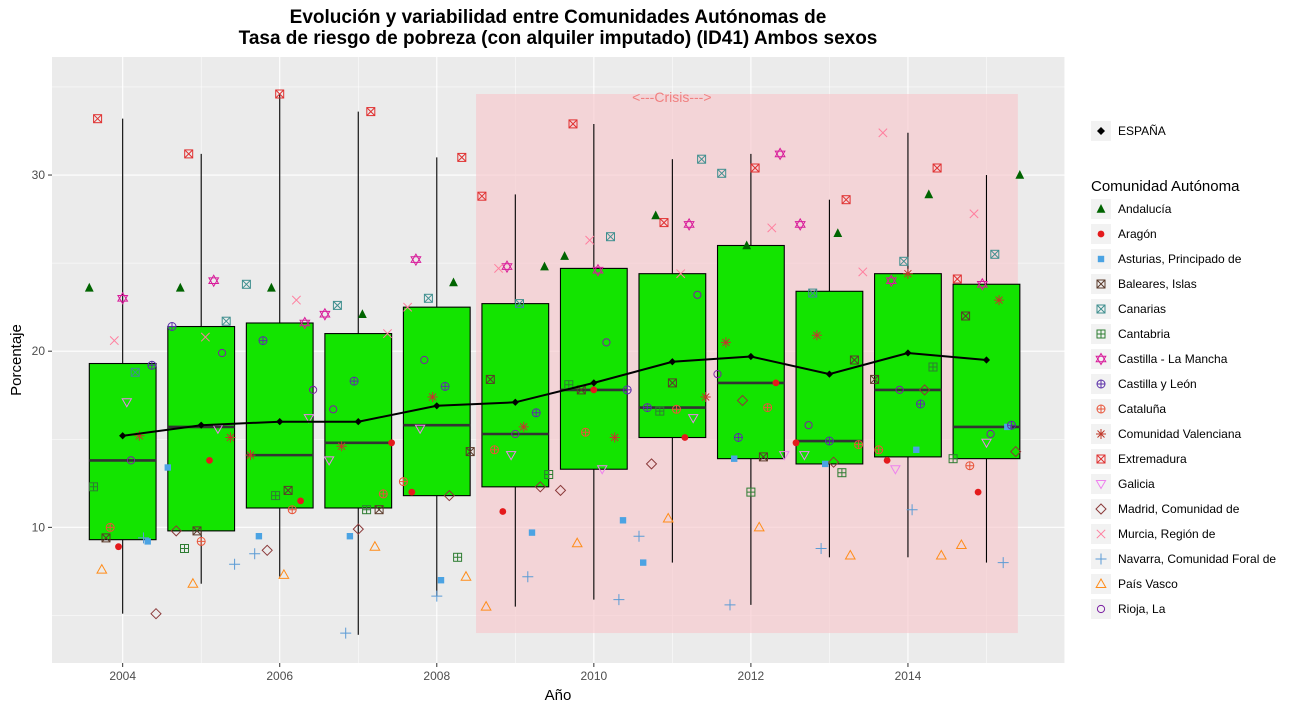 This screenshot has height=710, width=1299. I want to click on legend-label: Castilla - La Mancha, so click(1173, 359).